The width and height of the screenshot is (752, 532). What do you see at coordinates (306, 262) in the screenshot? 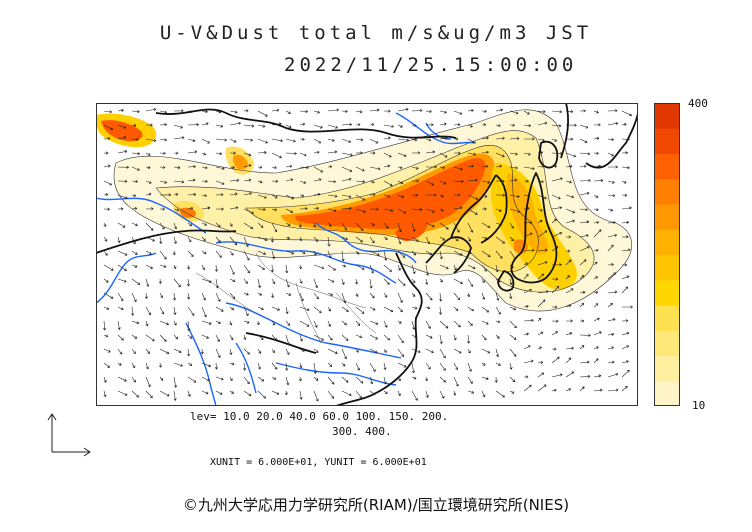
I see `river-yellow` at bounding box center [306, 262].